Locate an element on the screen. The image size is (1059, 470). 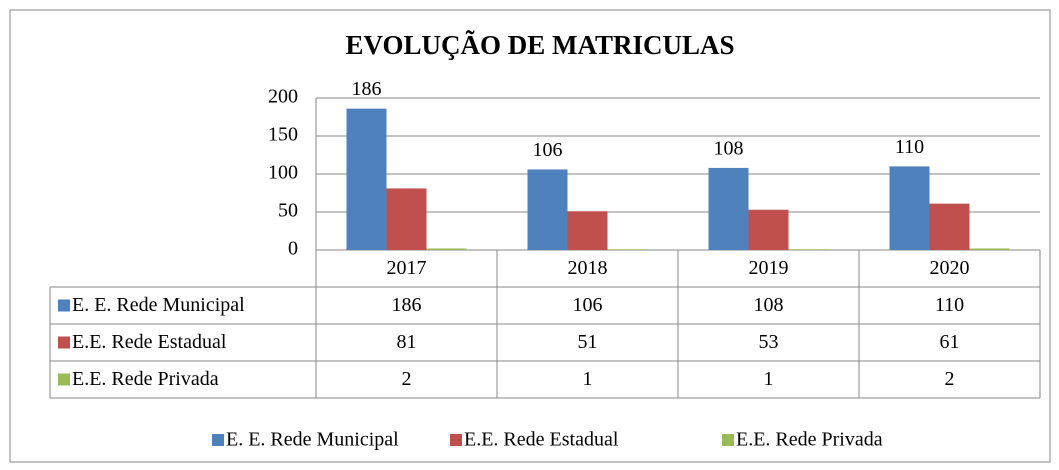
table-row-label: E. E. Rede Municipal is located at coordinates (158, 305).